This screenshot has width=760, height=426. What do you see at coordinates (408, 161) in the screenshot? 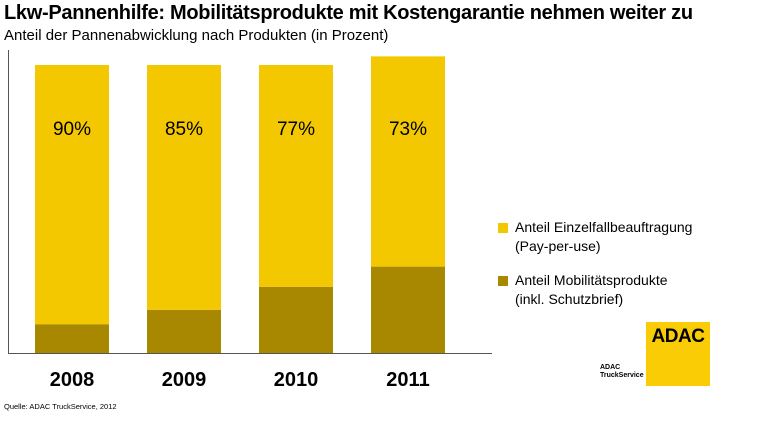
I see `bar-2011-einzelfall` at bounding box center [408, 161].